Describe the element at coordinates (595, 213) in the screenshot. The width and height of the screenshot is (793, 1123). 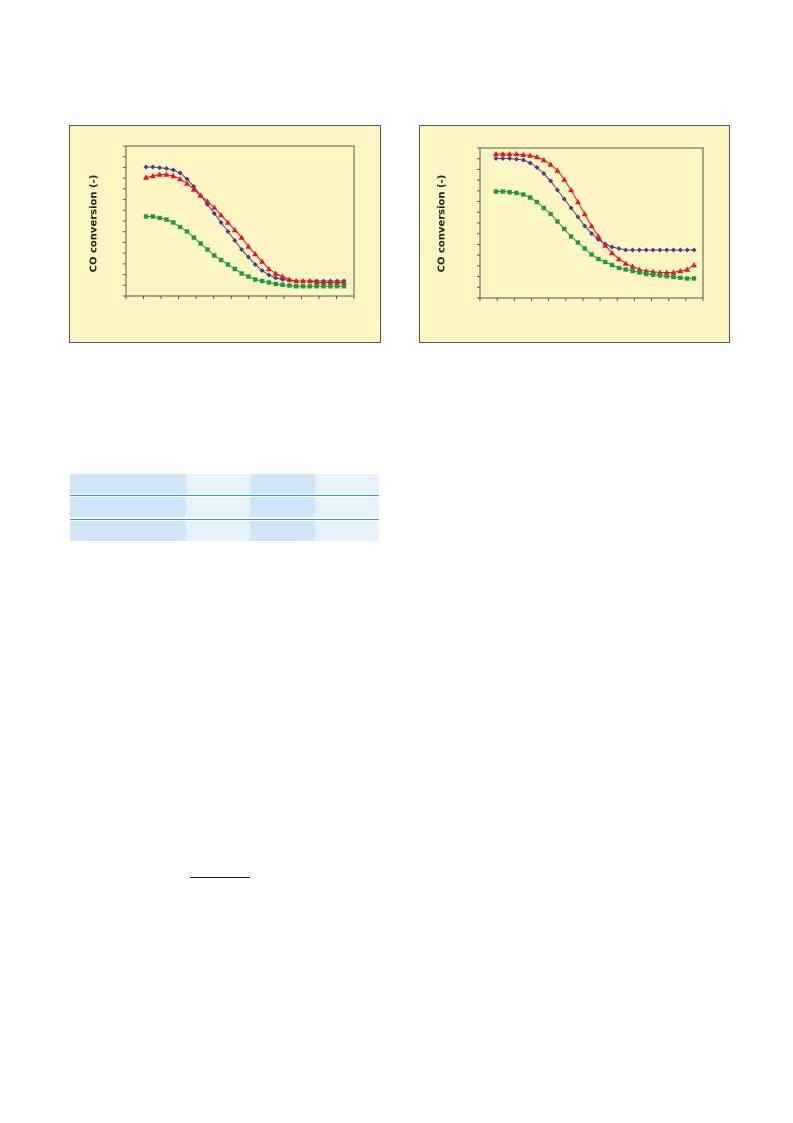
I see `series-line` at that location.